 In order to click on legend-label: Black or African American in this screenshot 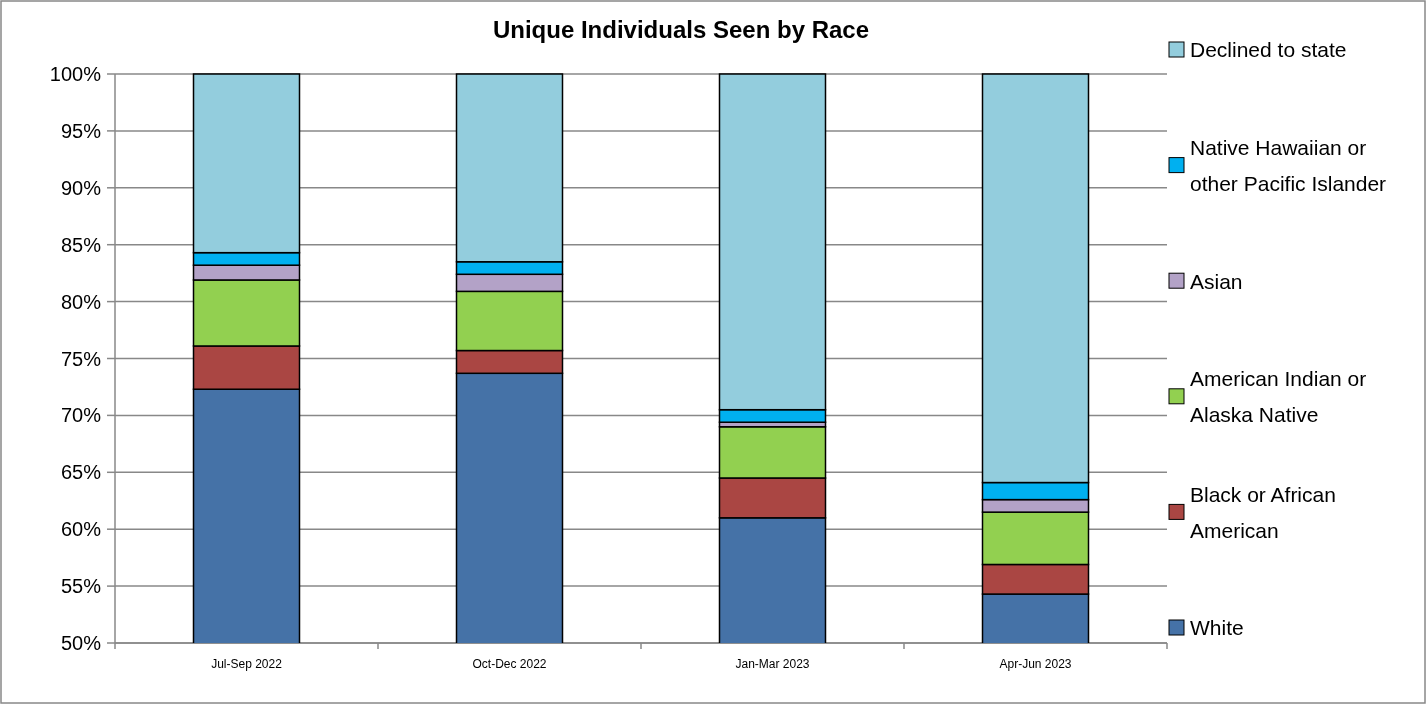, I will do `click(1263, 512)`.